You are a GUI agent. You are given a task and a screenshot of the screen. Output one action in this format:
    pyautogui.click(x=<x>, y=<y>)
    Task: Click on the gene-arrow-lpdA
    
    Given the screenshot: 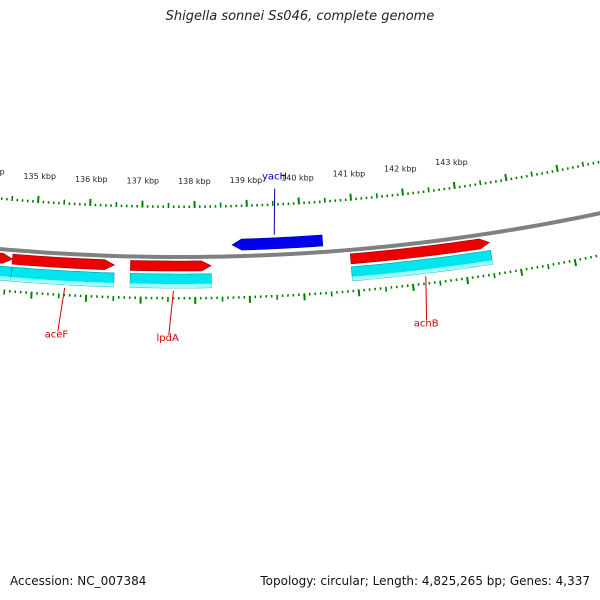 What is the action you would take?
    pyautogui.click(x=171, y=266)
    